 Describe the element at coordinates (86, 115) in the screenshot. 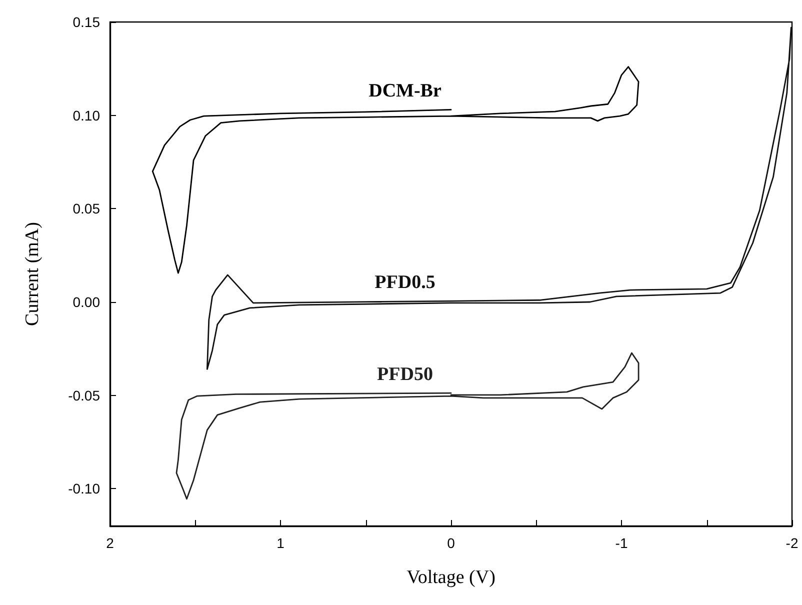

I see `y-tick-label: 0.10` at that location.